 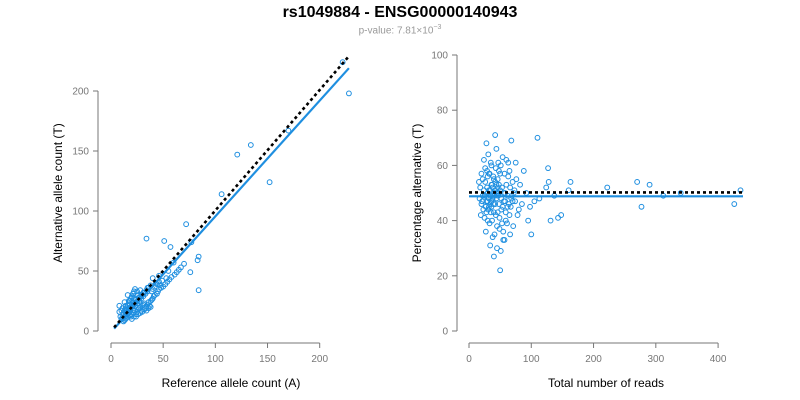 What do you see at coordinates (84, 272) in the screenshot?
I see `left-y-tick-label: 50` at bounding box center [84, 272].